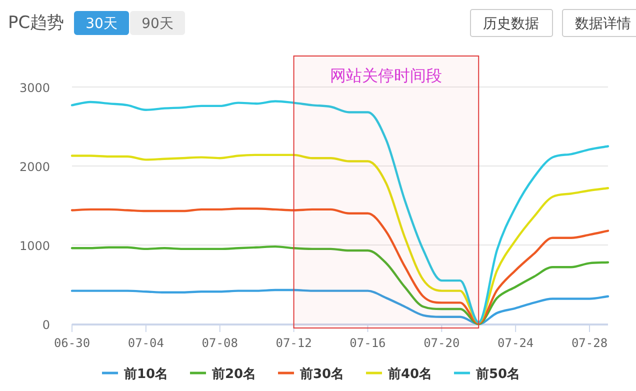  What do you see at coordinates (34, 246) in the screenshot?
I see `y-tick-label: 1000` at bounding box center [34, 246].